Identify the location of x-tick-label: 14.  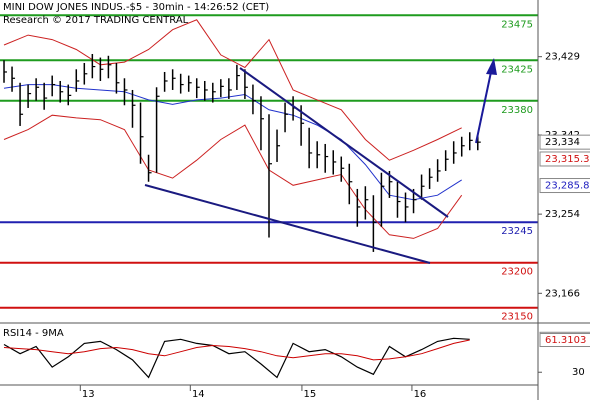
(198, 394).